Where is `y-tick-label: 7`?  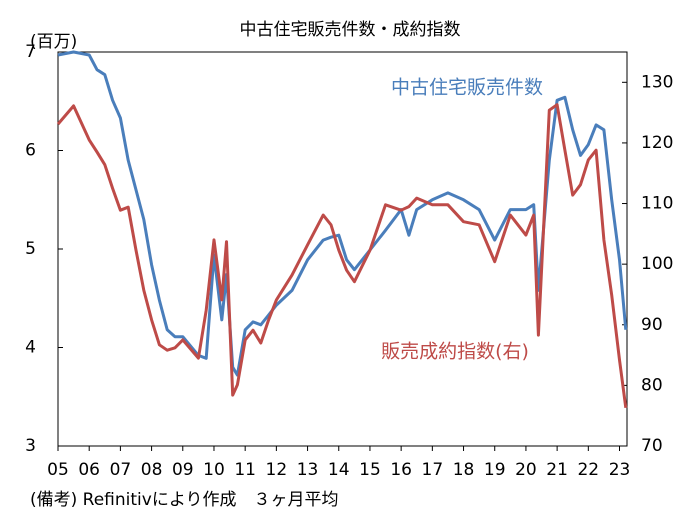 y-tick-label: 7 is located at coordinates (30, 52).